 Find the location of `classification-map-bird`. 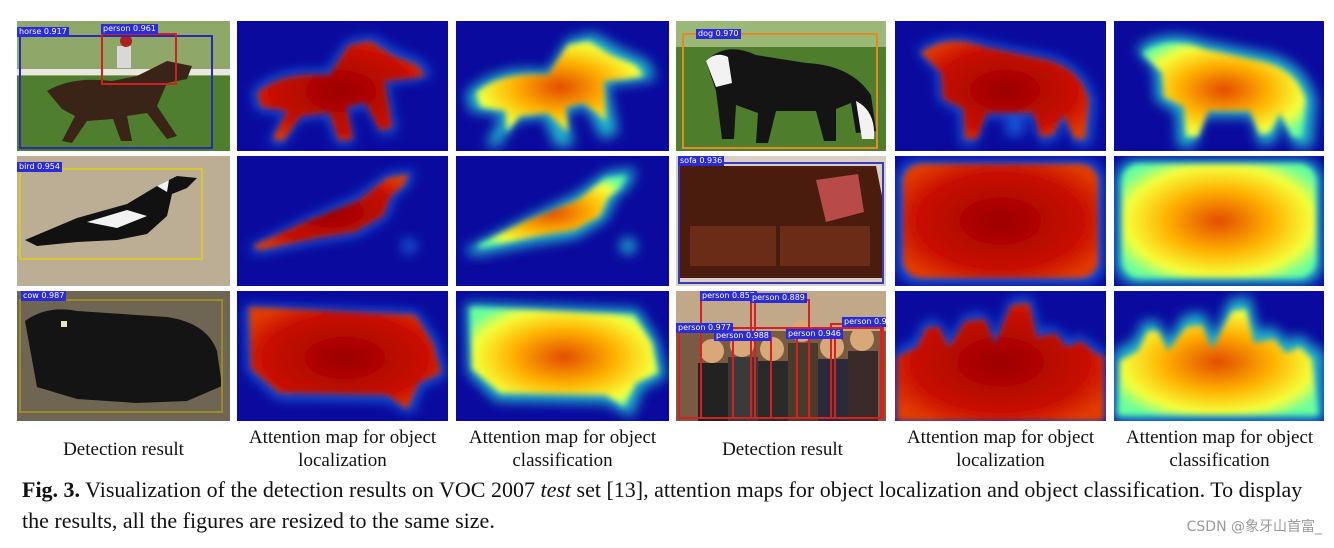

classification-map-bird is located at coordinates (562, 221).